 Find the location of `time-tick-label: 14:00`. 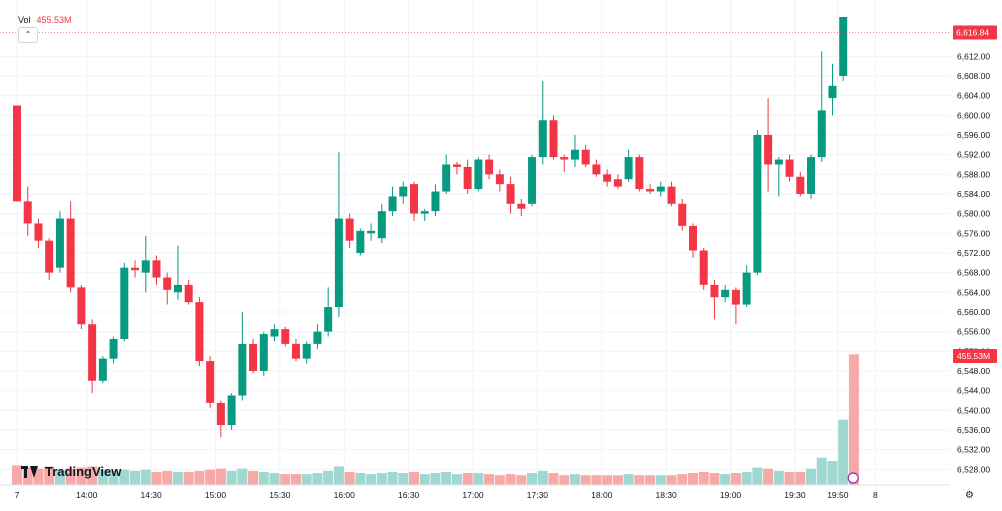

time-tick-label: 14:00 is located at coordinates (87, 495).